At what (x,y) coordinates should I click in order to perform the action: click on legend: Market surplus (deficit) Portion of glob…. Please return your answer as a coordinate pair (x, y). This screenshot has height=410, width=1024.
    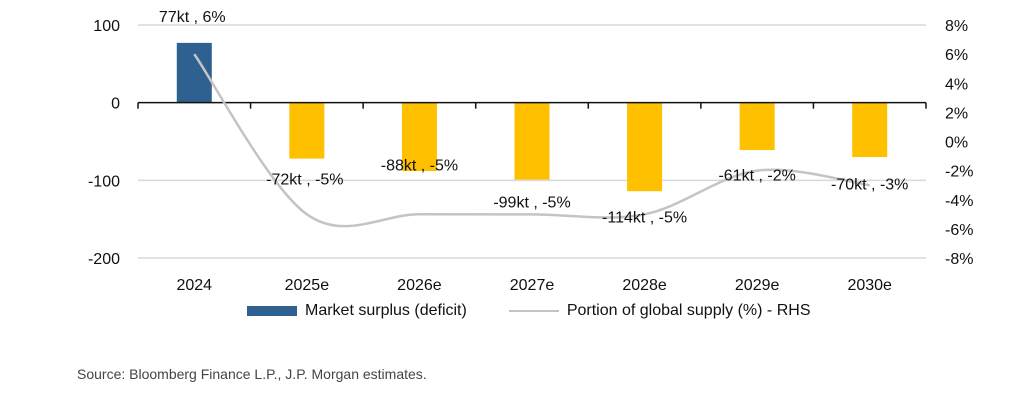
    Looking at the image, I should click on (549, 311).